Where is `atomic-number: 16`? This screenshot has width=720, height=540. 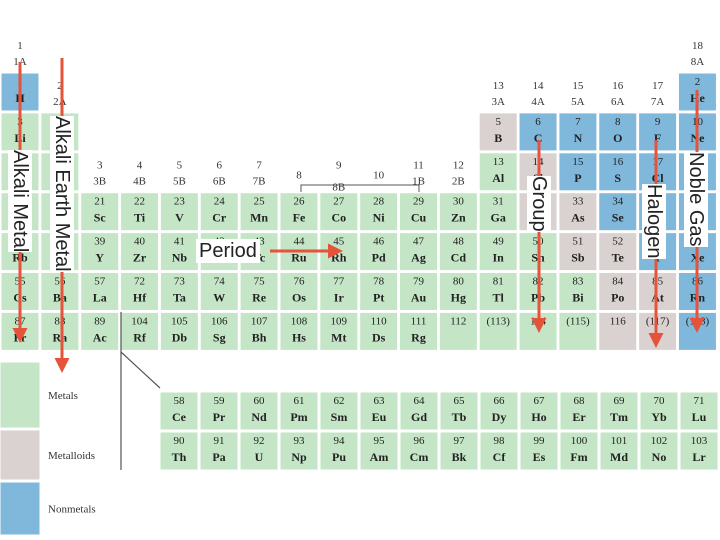 atomic-number: 16 is located at coordinates (618, 162).